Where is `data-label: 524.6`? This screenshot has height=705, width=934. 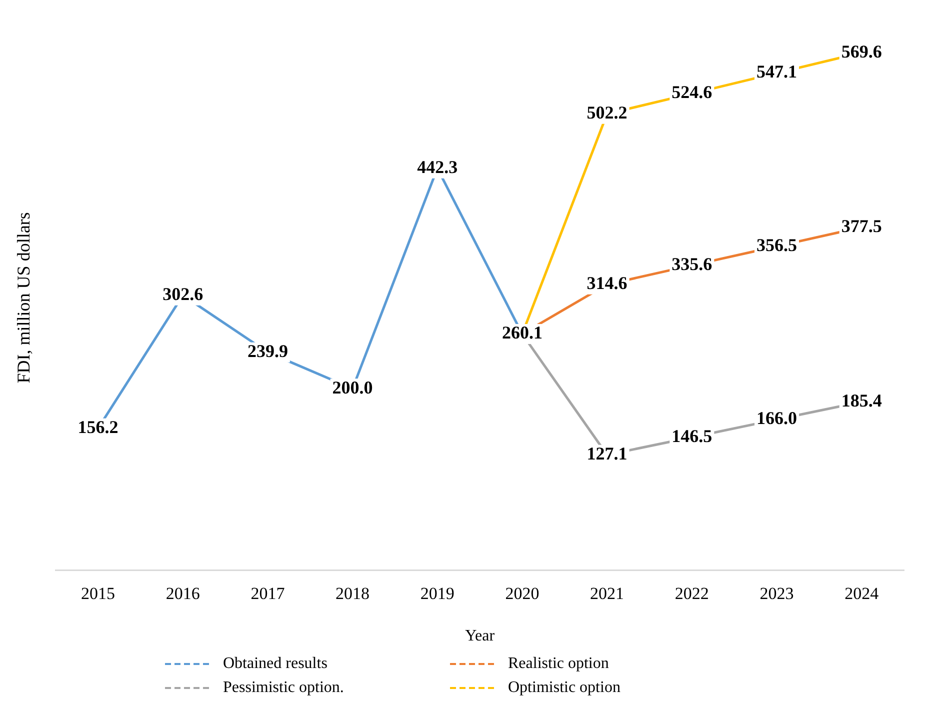 data-label: 524.6 is located at coordinates (692, 92).